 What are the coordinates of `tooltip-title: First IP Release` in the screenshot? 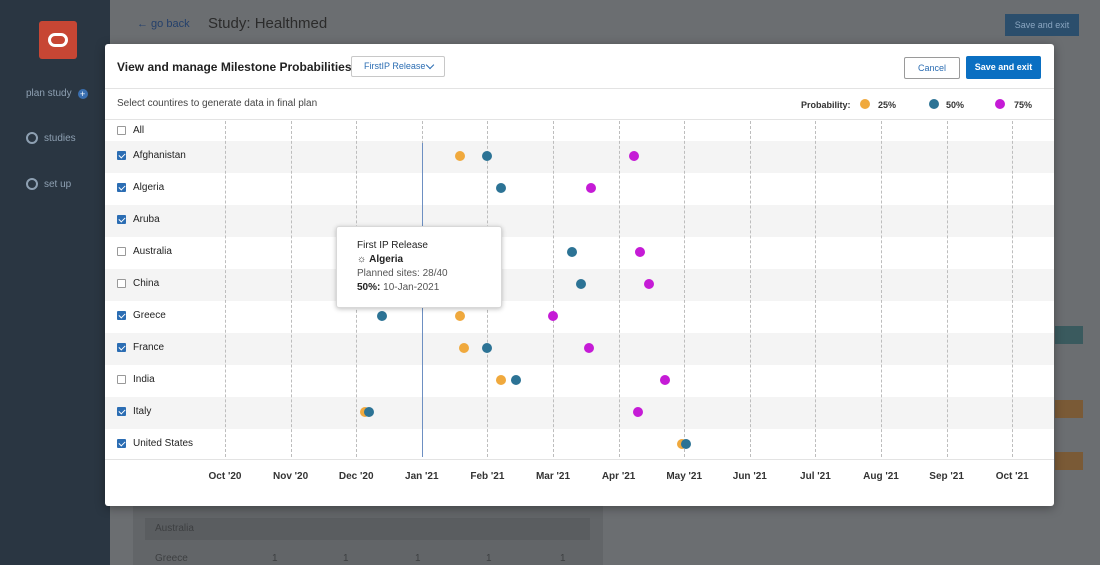 It's located at (392, 245).